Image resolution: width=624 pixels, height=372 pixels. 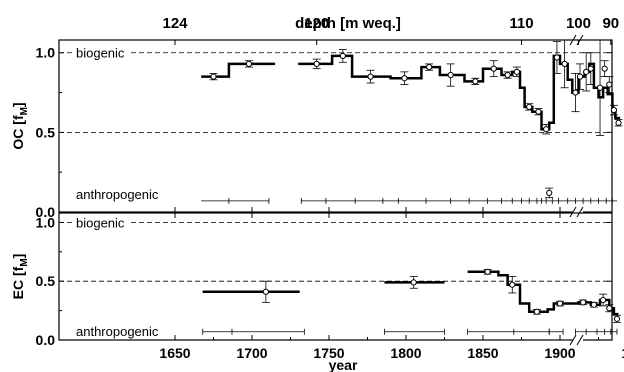 I want to click on depth-tick-label: 120, so click(x=316, y=23).